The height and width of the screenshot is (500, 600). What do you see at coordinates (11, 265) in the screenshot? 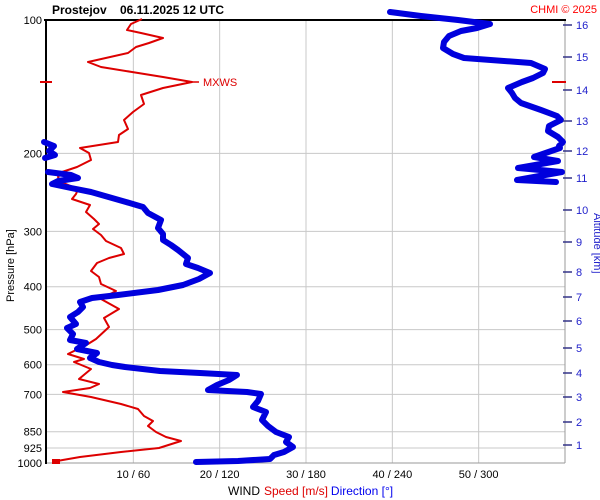
I see `pressure-axis-title: Pressure [hPa]` at bounding box center [11, 265].